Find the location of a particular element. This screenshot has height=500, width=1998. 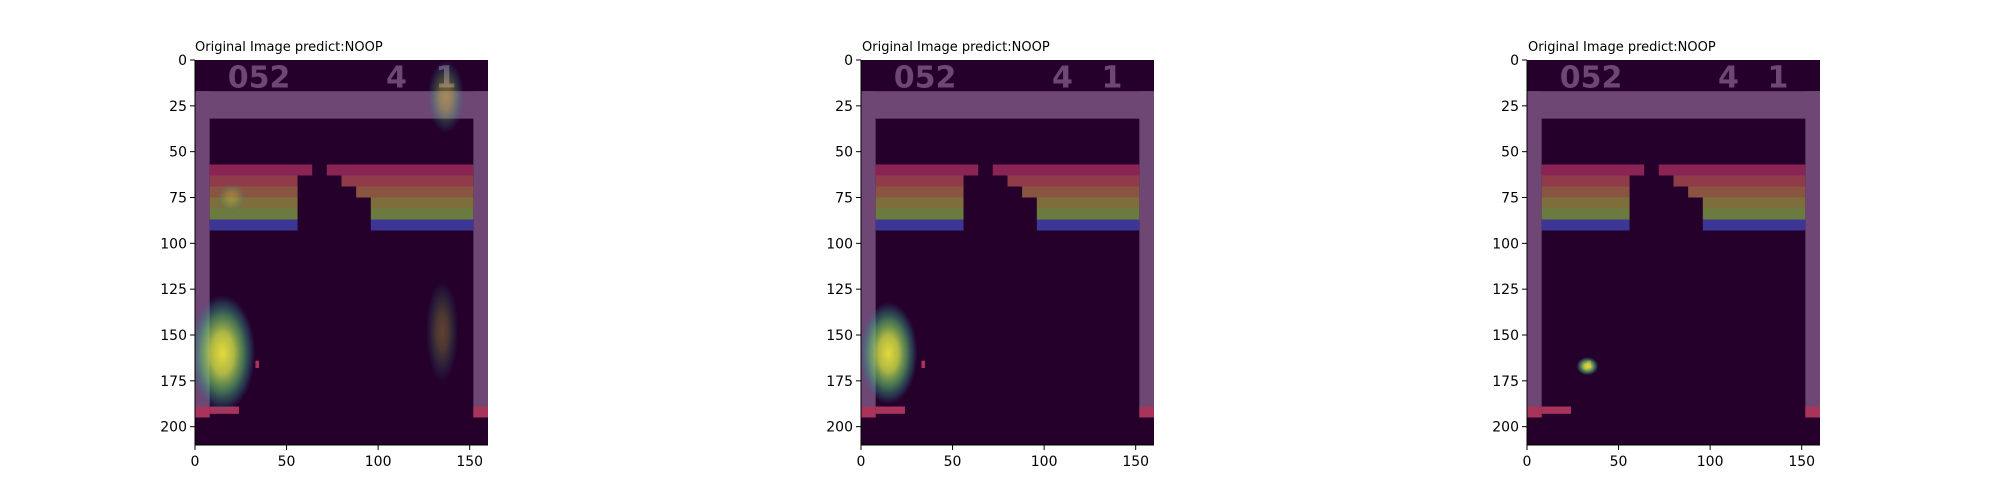

right-wall is located at coordinates (1812, 254).